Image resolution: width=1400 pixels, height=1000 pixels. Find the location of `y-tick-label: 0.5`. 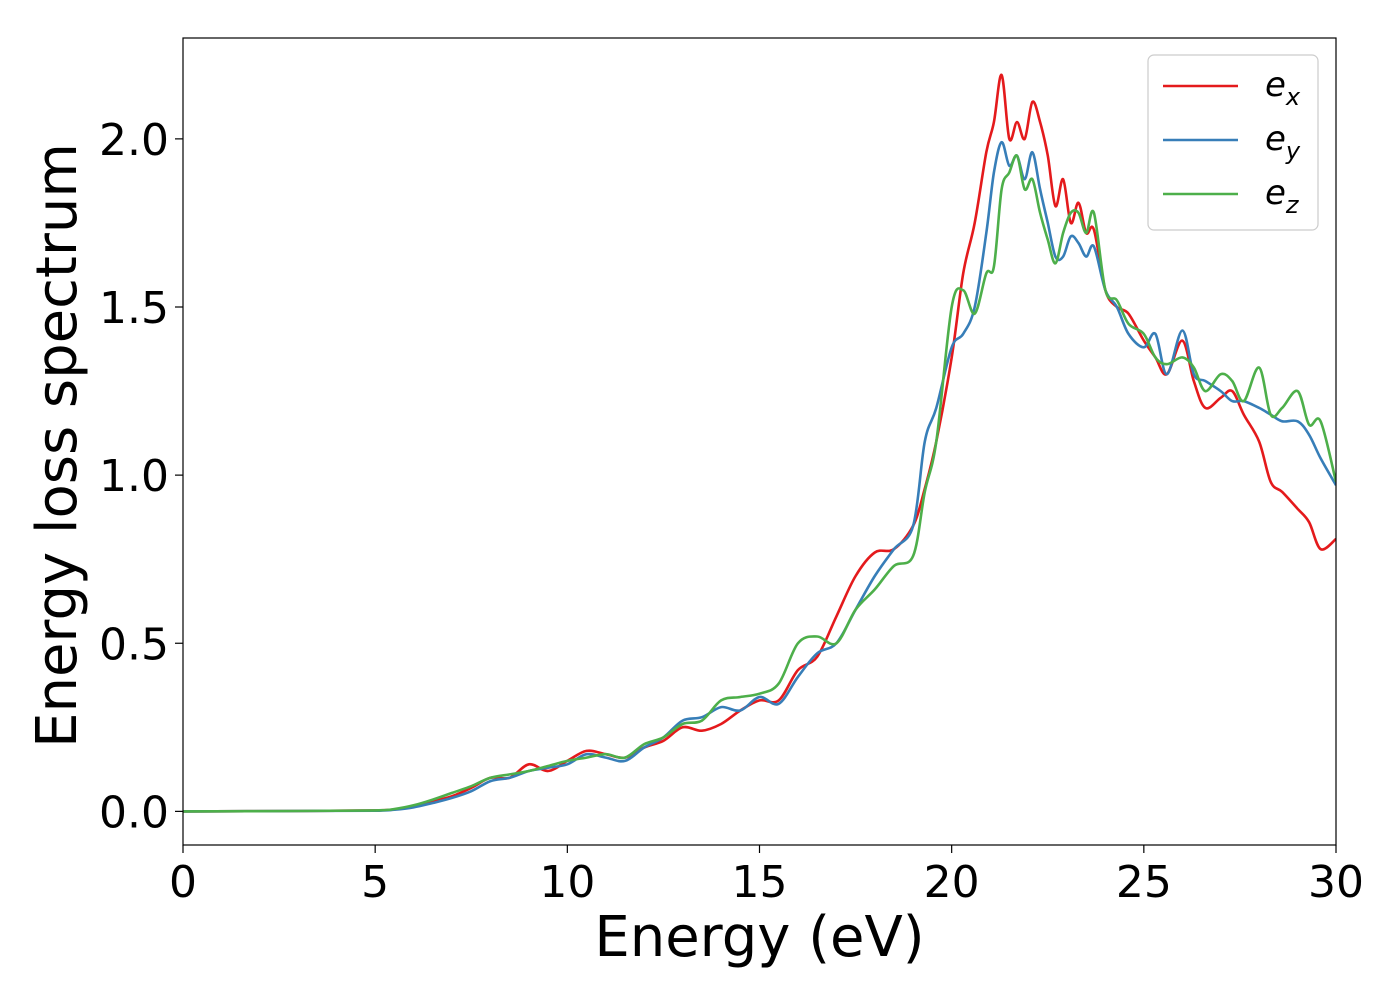

y-tick-label: 0.5 is located at coordinates (134, 644).